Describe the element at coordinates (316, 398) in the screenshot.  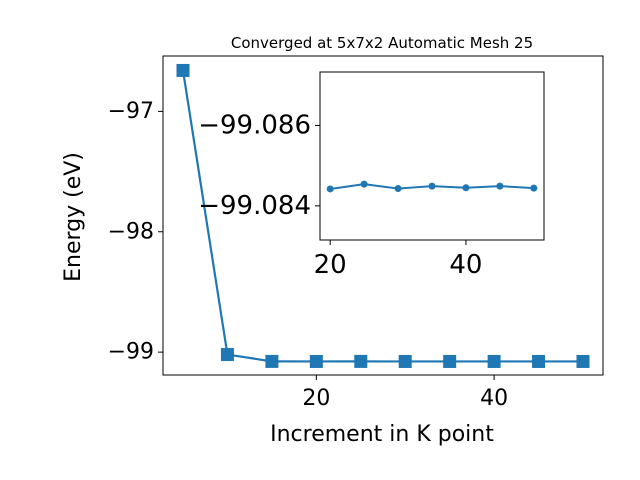
I see `main-x-tick-label: 20` at that location.